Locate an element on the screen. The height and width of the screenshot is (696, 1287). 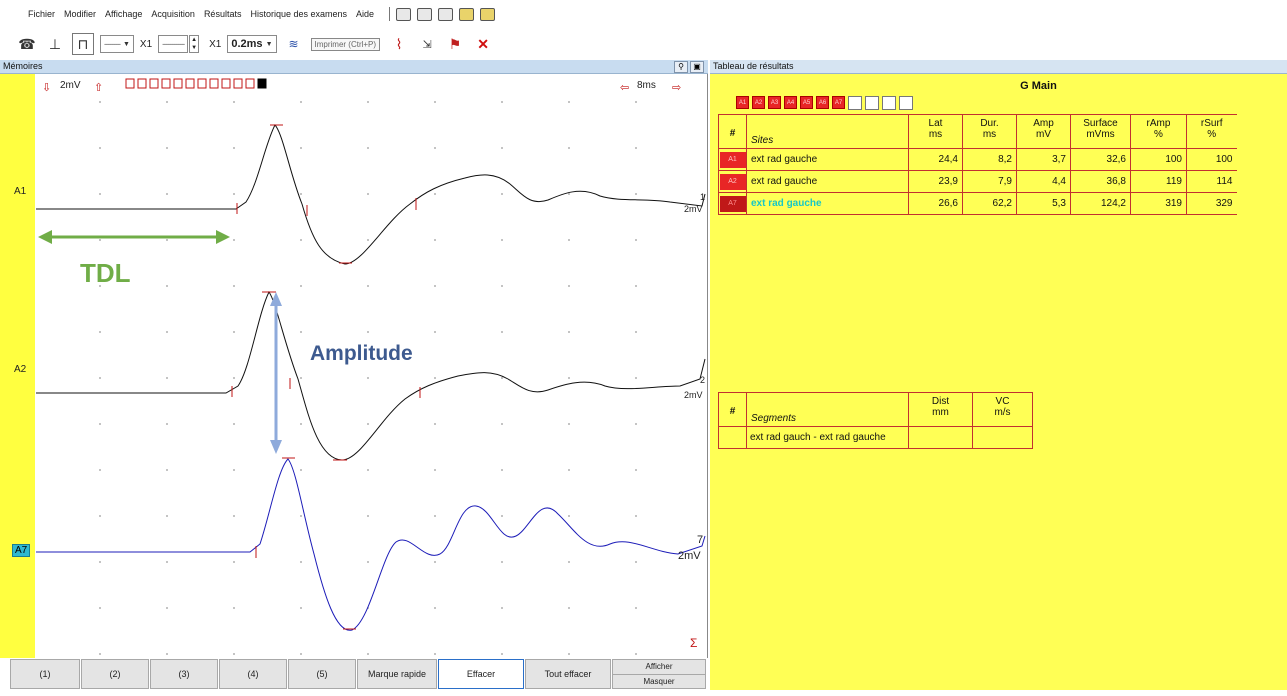
chip-a7: A7 is located at coordinates (838, 102).